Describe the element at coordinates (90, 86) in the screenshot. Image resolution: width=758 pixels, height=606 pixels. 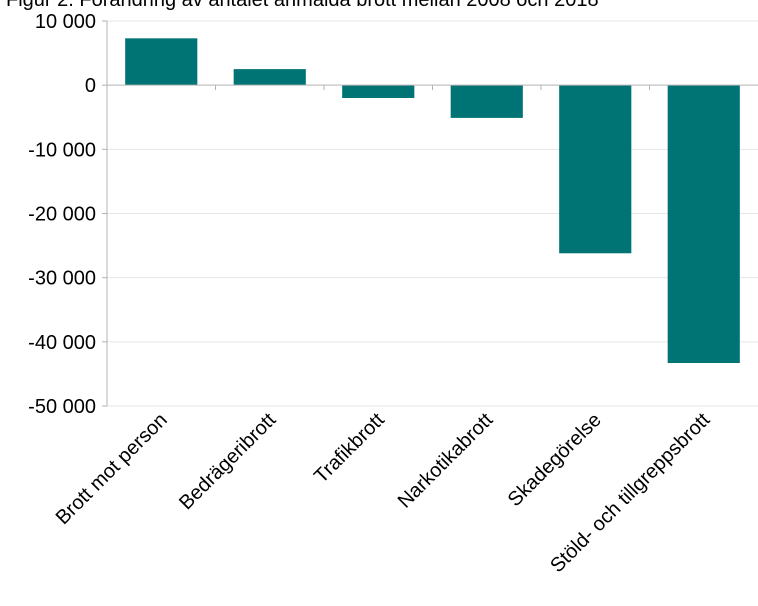
I see `y-tick-label: 0` at that location.